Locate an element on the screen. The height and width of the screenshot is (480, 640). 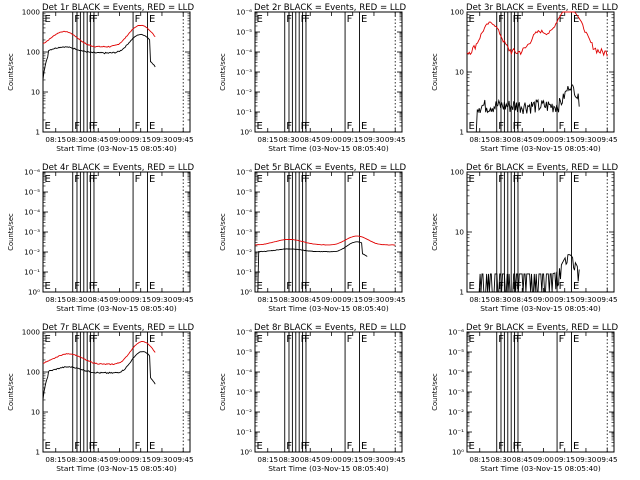
y-tick-label: 1000 is located at coordinates (31, 12).